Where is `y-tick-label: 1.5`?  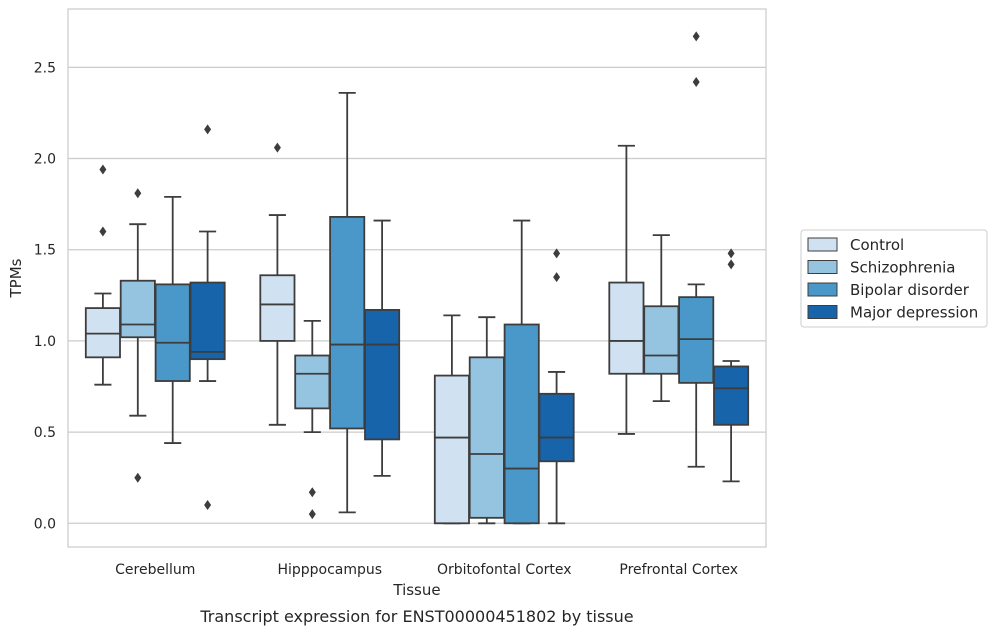
y-tick-label: 1.5 is located at coordinates (45, 251).